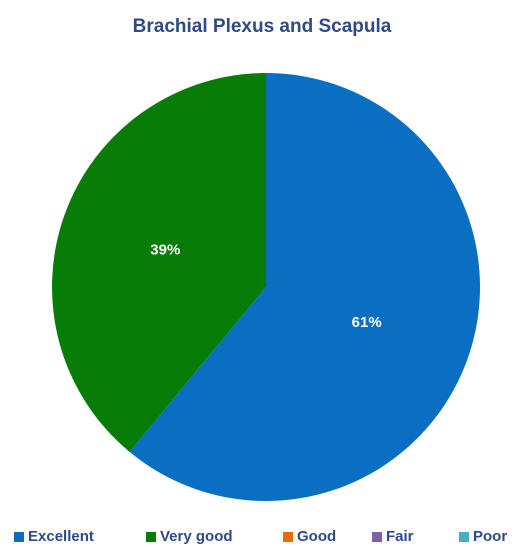  What do you see at coordinates (400, 536) in the screenshot?
I see `legend-label: Fair` at bounding box center [400, 536].